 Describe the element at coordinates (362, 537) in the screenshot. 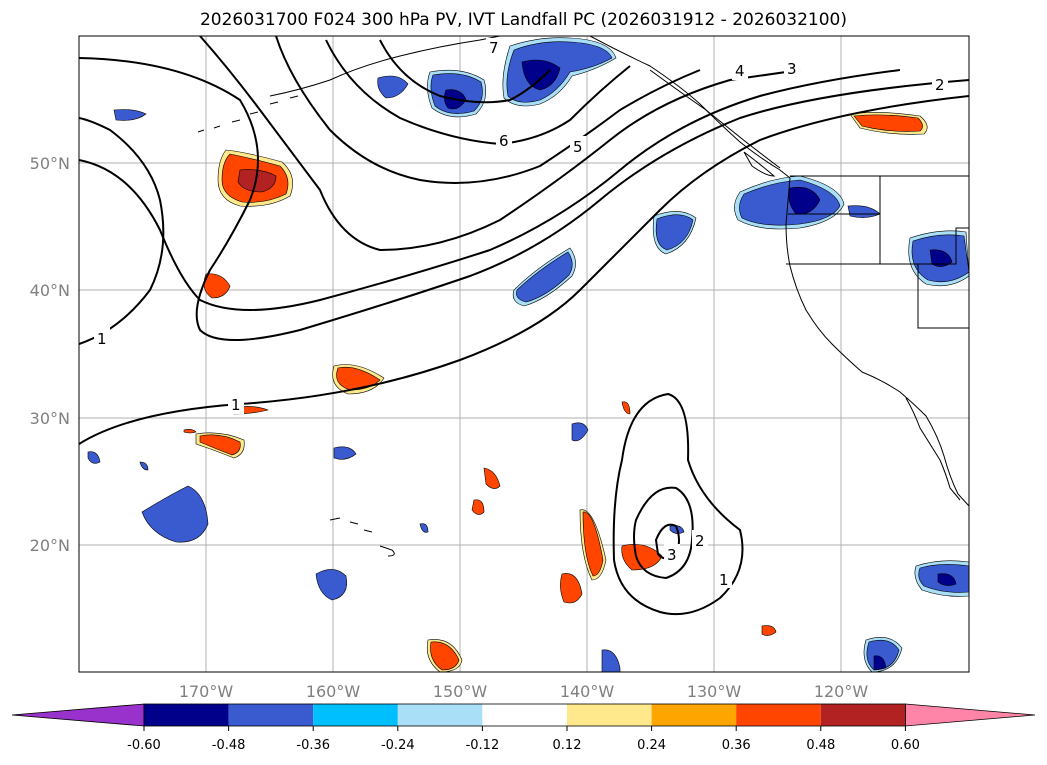

I see `hawaii` at that location.